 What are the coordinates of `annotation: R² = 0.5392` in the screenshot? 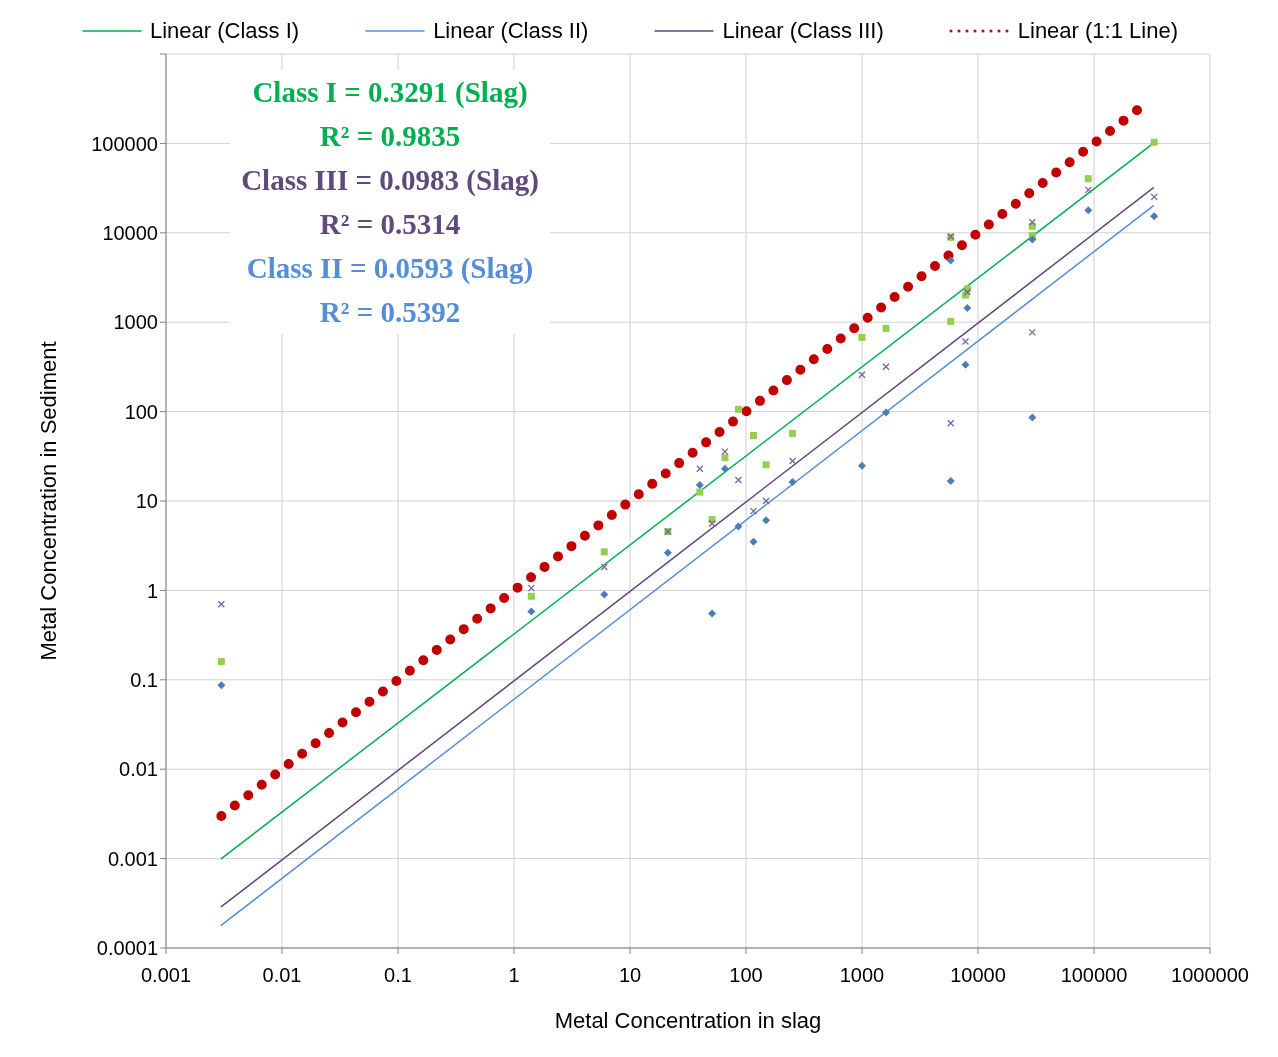 It's located at (390, 312).